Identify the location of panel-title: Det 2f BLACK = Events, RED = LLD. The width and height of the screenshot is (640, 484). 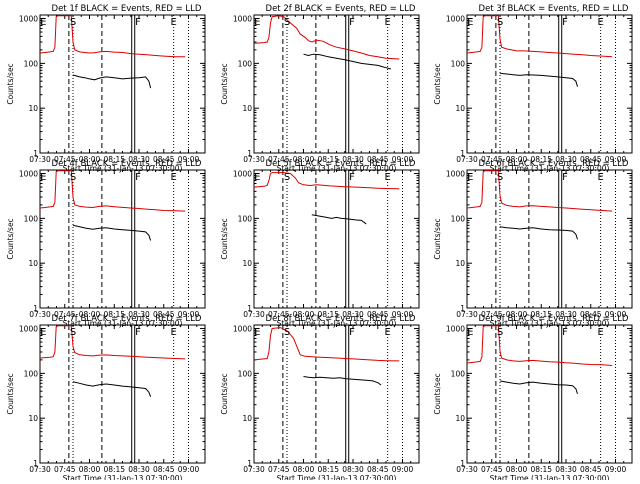
(341, 9).